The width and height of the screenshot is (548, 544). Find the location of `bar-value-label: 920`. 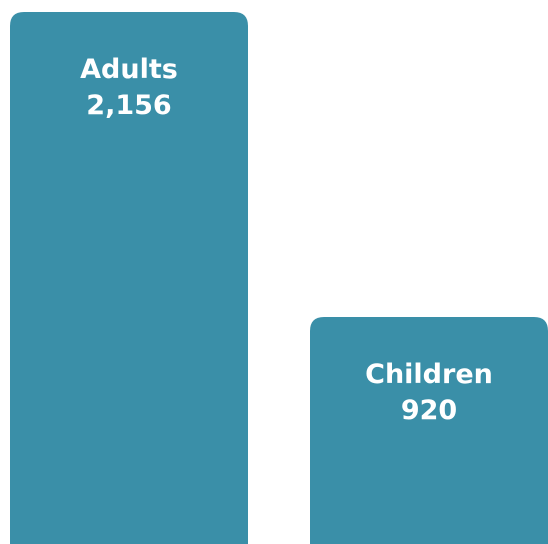

bar-value-label: 920 is located at coordinates (429, 410).